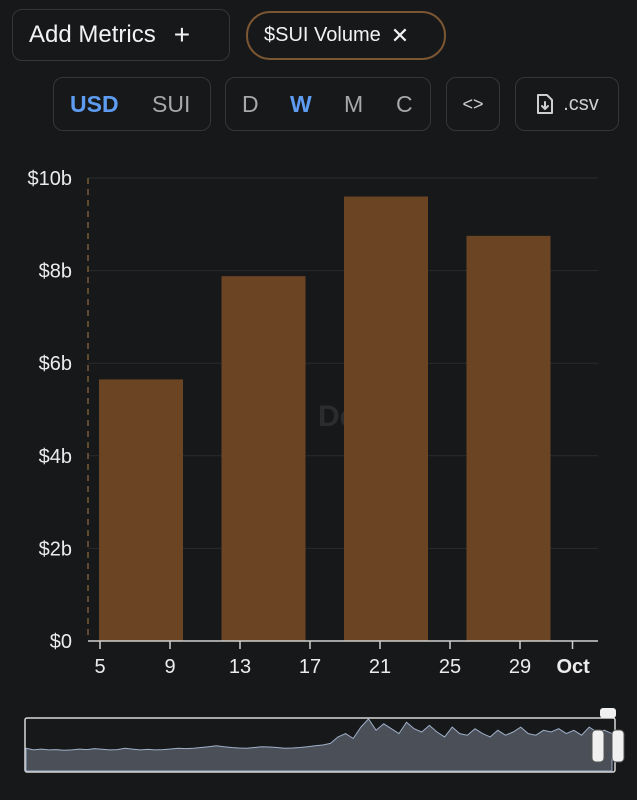  I want to click on add-metrics-button: Add Metrics +, so click(121, 35).